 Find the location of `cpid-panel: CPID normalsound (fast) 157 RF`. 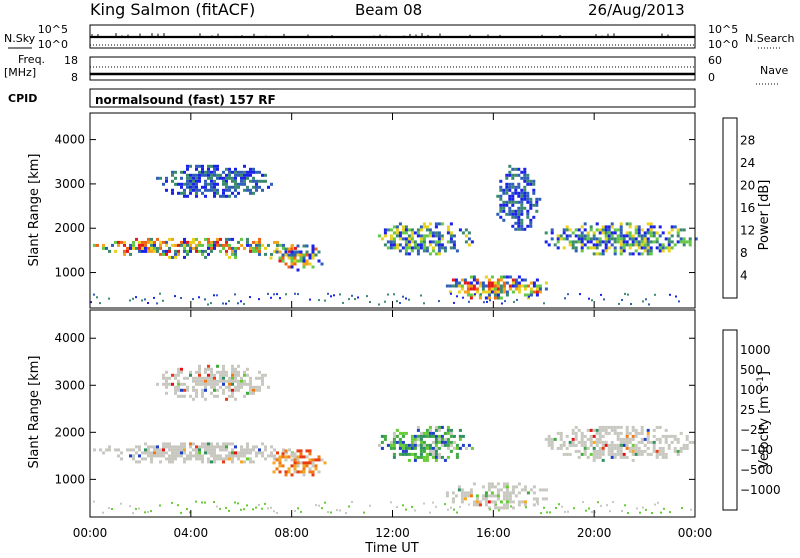

cpid-panel: CPID normalsound (fast) 157 RF is located at coordinates (352, 98).